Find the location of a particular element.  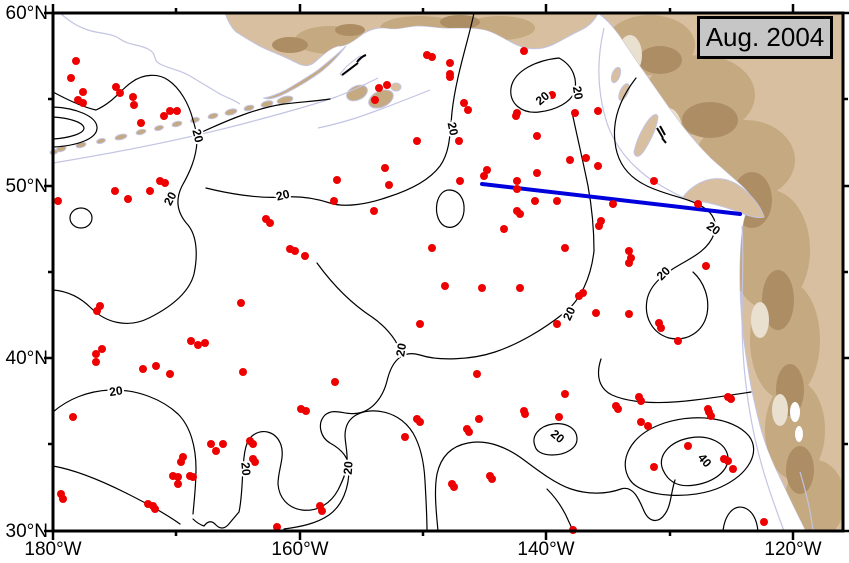

lon-label: 140°W is located at coordinates (546, 549).